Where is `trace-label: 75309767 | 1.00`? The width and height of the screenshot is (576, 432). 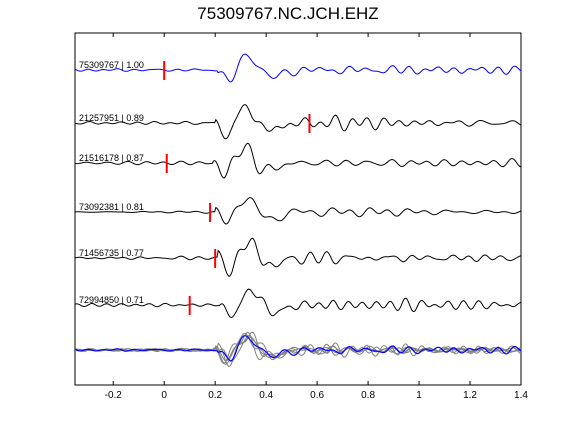
trace-label: 75309767 | 1.00 is located at coordinates (111, 65).